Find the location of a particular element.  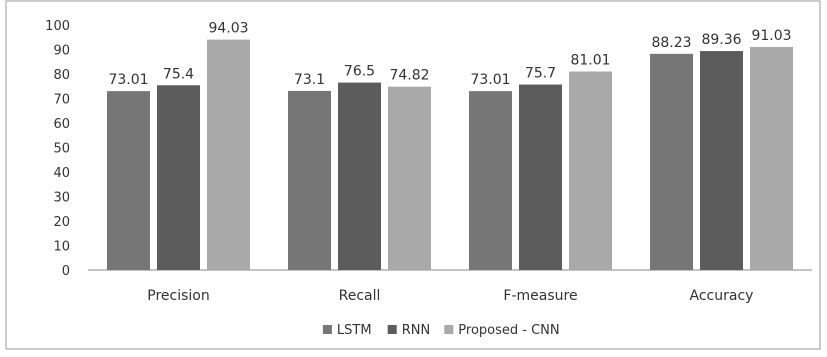

y-tick-label: 90 is located at coordinates (61, 51).